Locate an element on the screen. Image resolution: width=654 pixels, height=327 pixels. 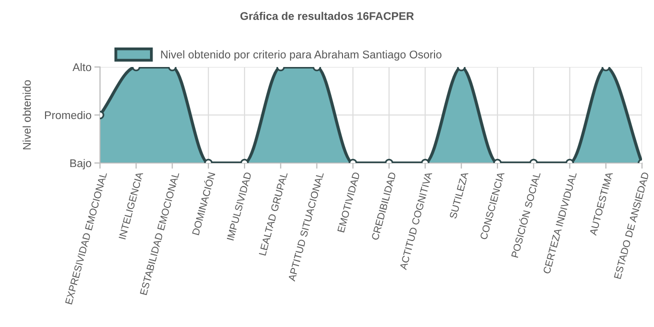
legend-label: Nivel obtenido por criterio para Abraham Santiago Osorio is located at coordinates (301, 55).